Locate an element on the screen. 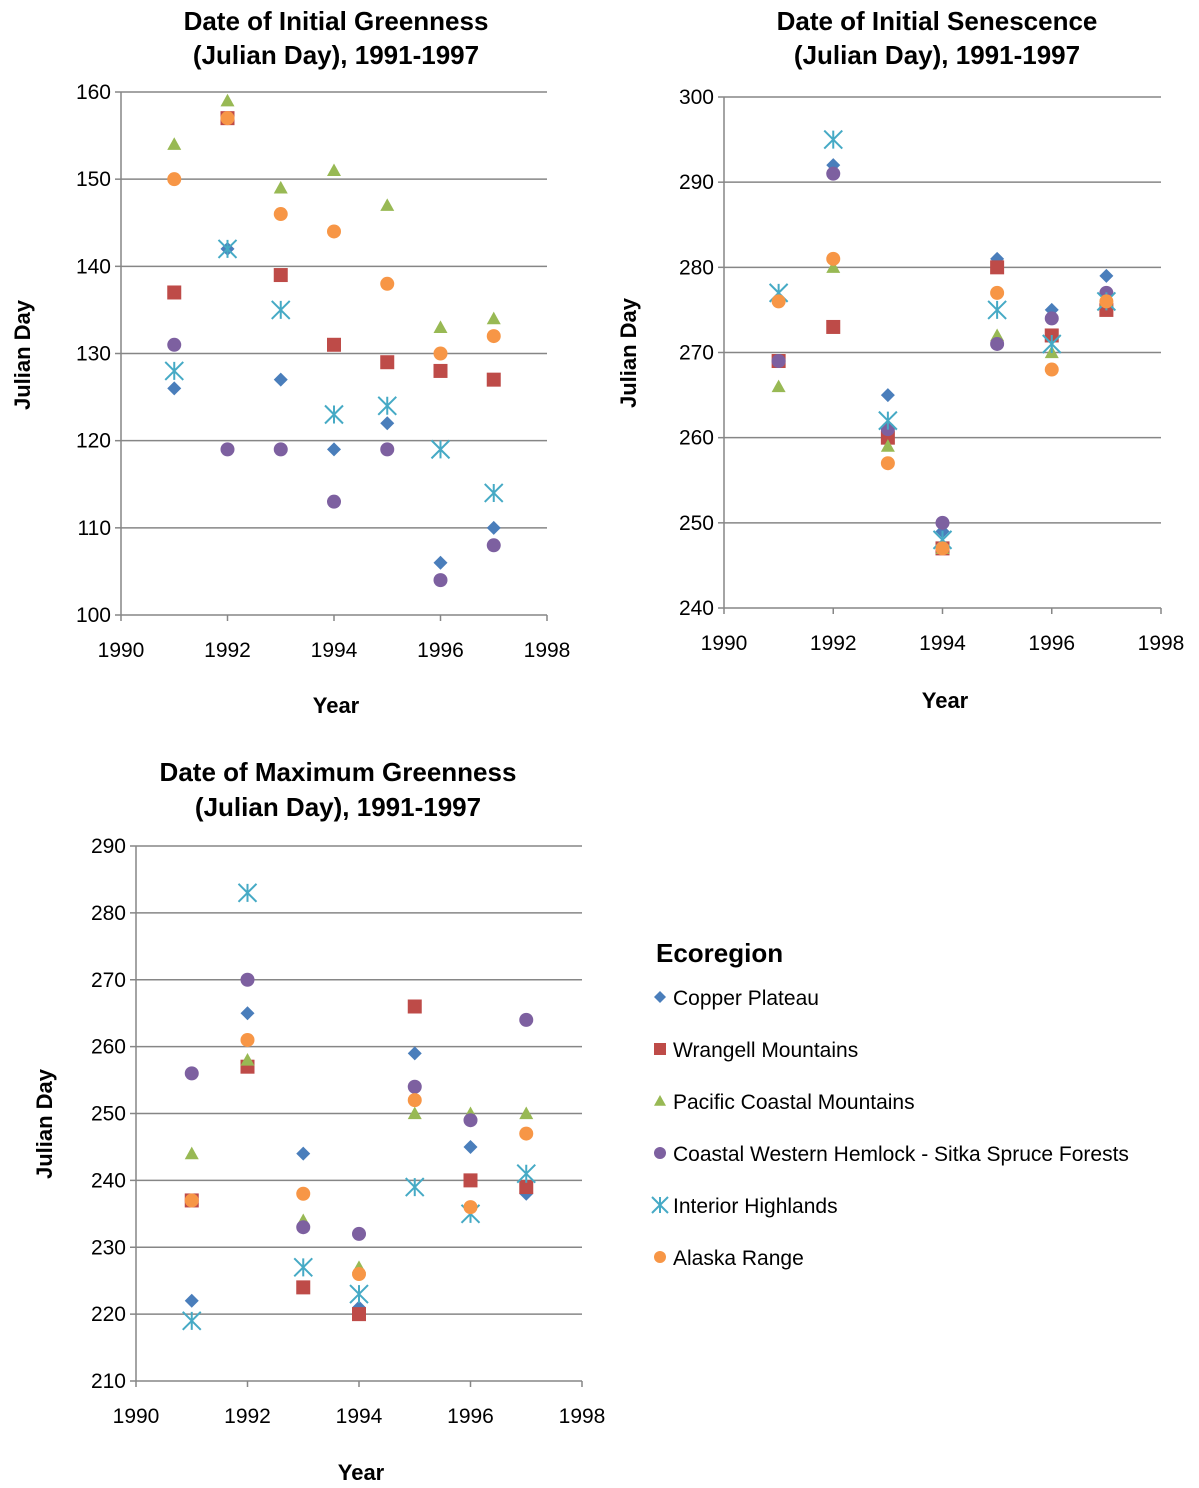  legend-label: Interior Highlands is located at coordinates (755, 1206).